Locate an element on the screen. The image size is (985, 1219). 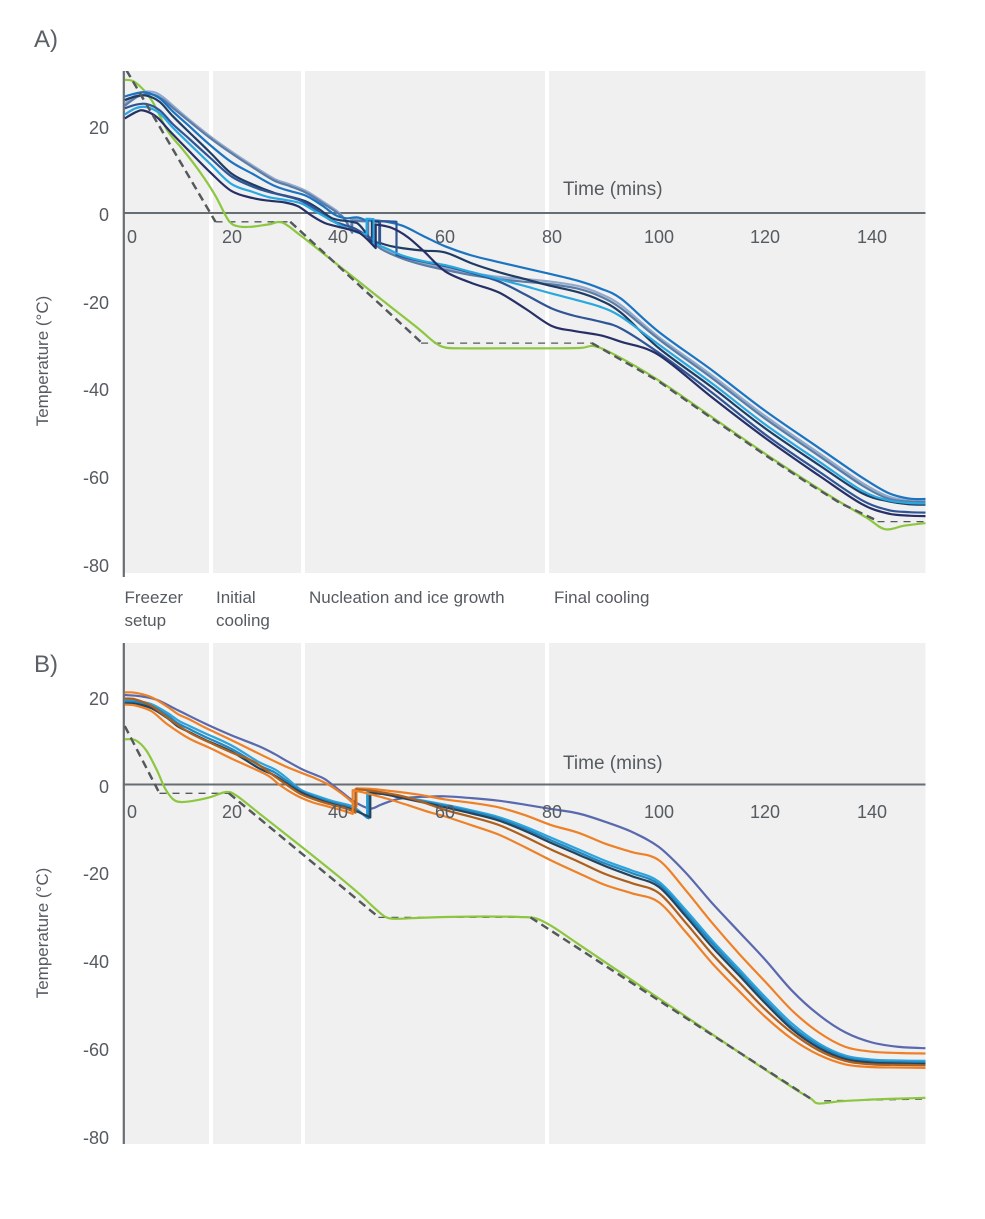
svg-text: Final cooling is located at coordinates (601, 597).